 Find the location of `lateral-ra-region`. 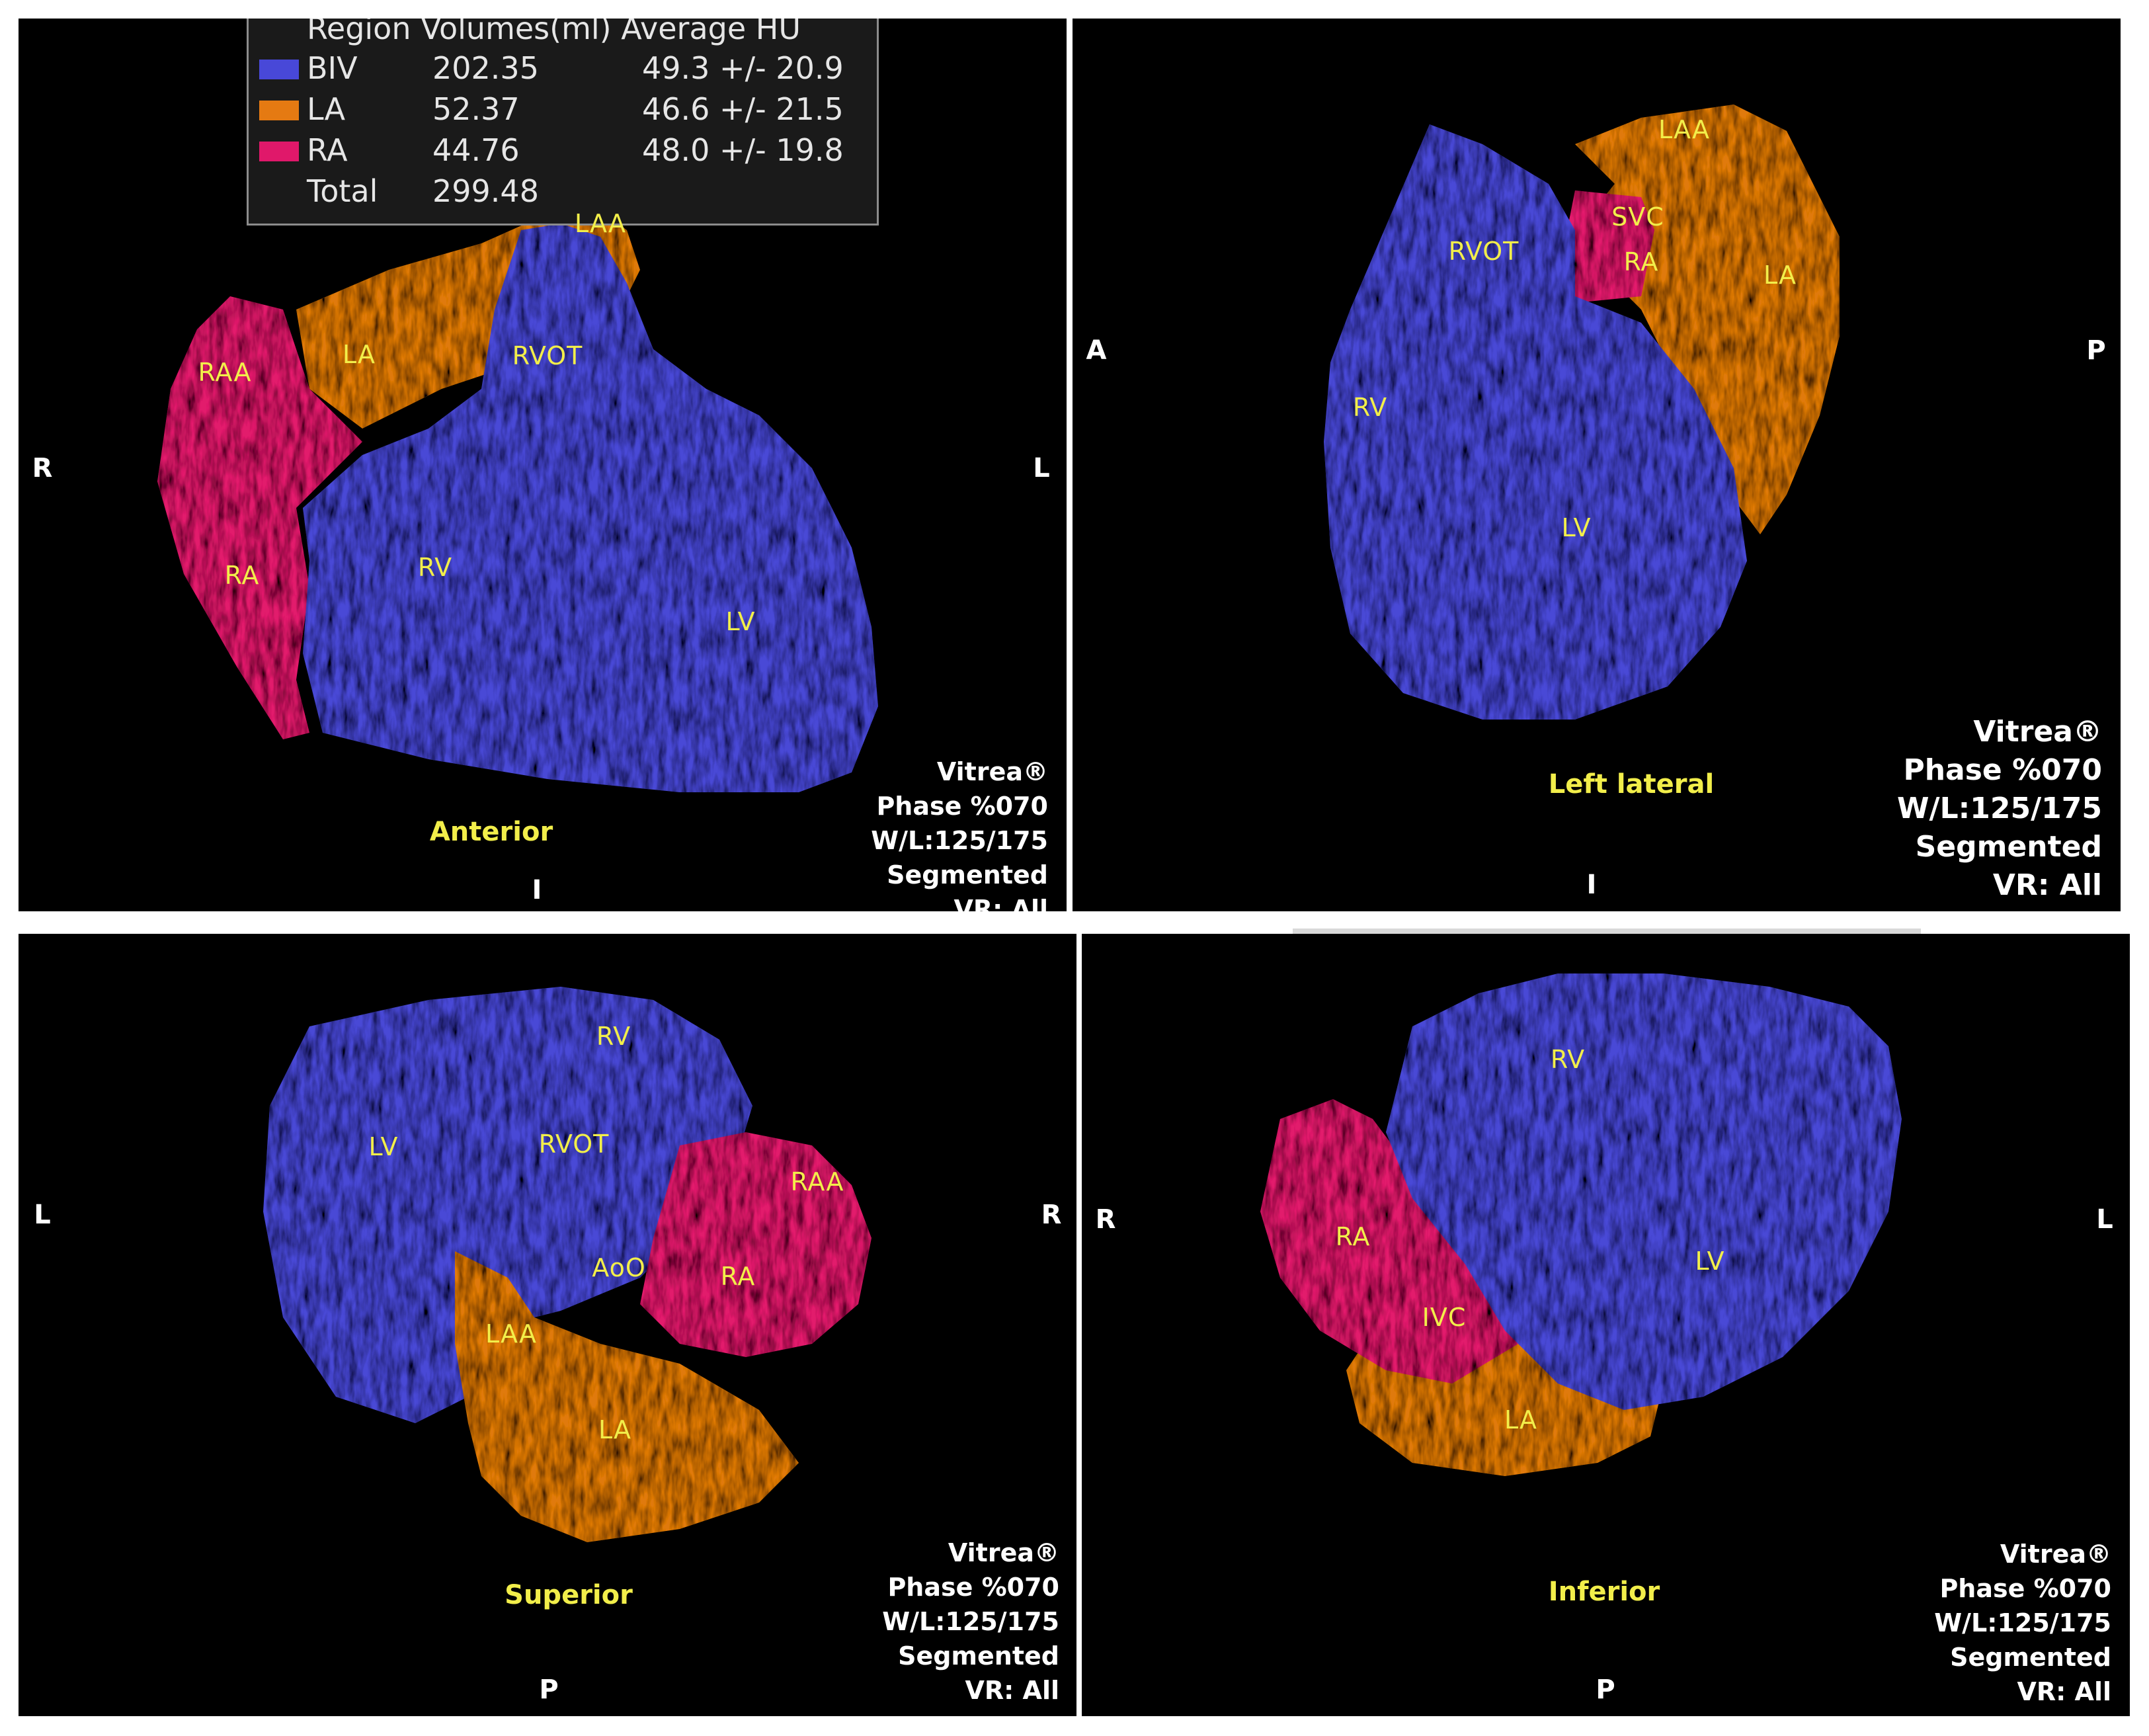

lateral-ra-region is located at coordinates (1608, 246).